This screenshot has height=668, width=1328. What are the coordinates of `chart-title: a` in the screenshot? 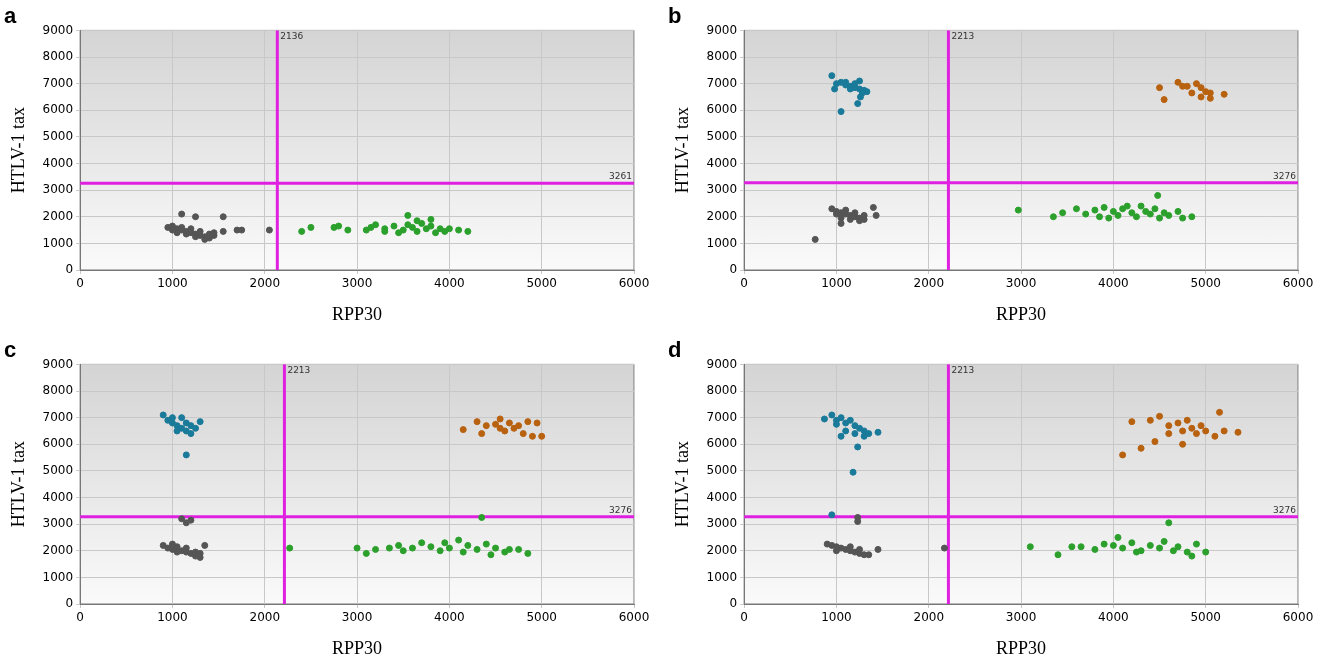 It's located at (10, 16).